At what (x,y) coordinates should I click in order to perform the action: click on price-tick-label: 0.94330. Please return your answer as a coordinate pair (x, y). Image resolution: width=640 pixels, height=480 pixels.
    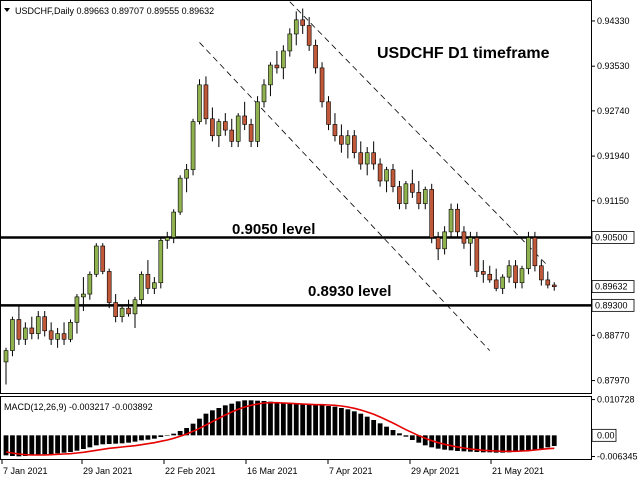
    Looking at the image, I should click on (613, 21).